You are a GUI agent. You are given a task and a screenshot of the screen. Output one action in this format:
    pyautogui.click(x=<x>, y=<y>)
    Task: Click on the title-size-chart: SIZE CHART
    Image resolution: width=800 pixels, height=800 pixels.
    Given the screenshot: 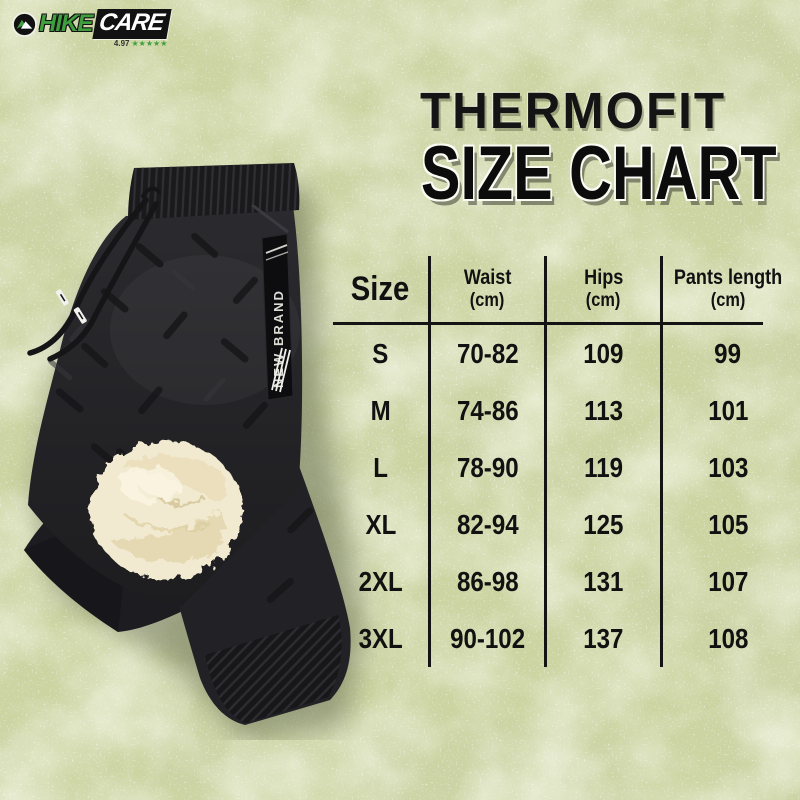 What is the action you would take?
    pyautogui.click(x=598, y=173)
    